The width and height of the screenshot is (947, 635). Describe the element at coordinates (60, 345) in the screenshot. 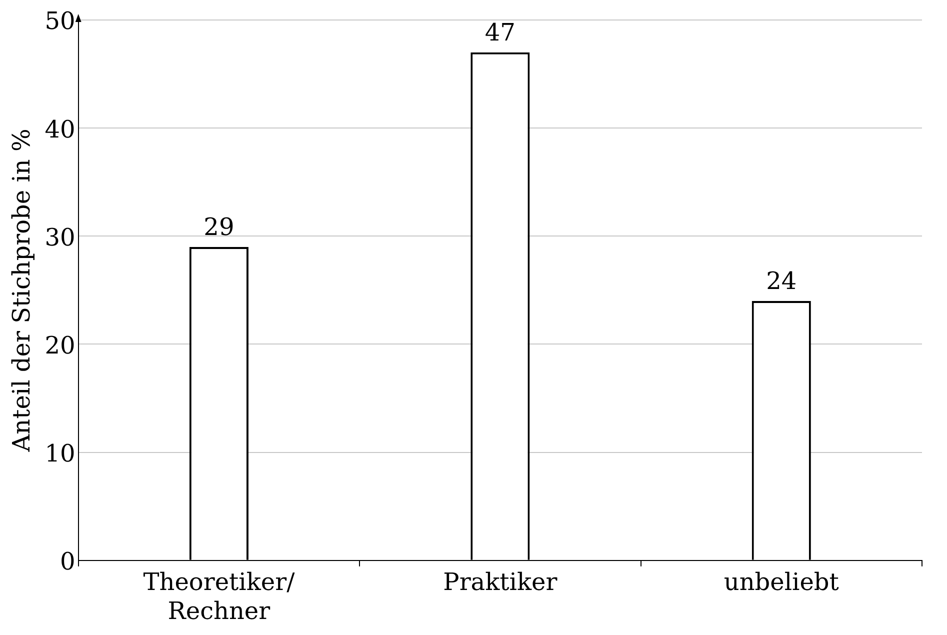

I see `y-tick-label: 20` at that location.